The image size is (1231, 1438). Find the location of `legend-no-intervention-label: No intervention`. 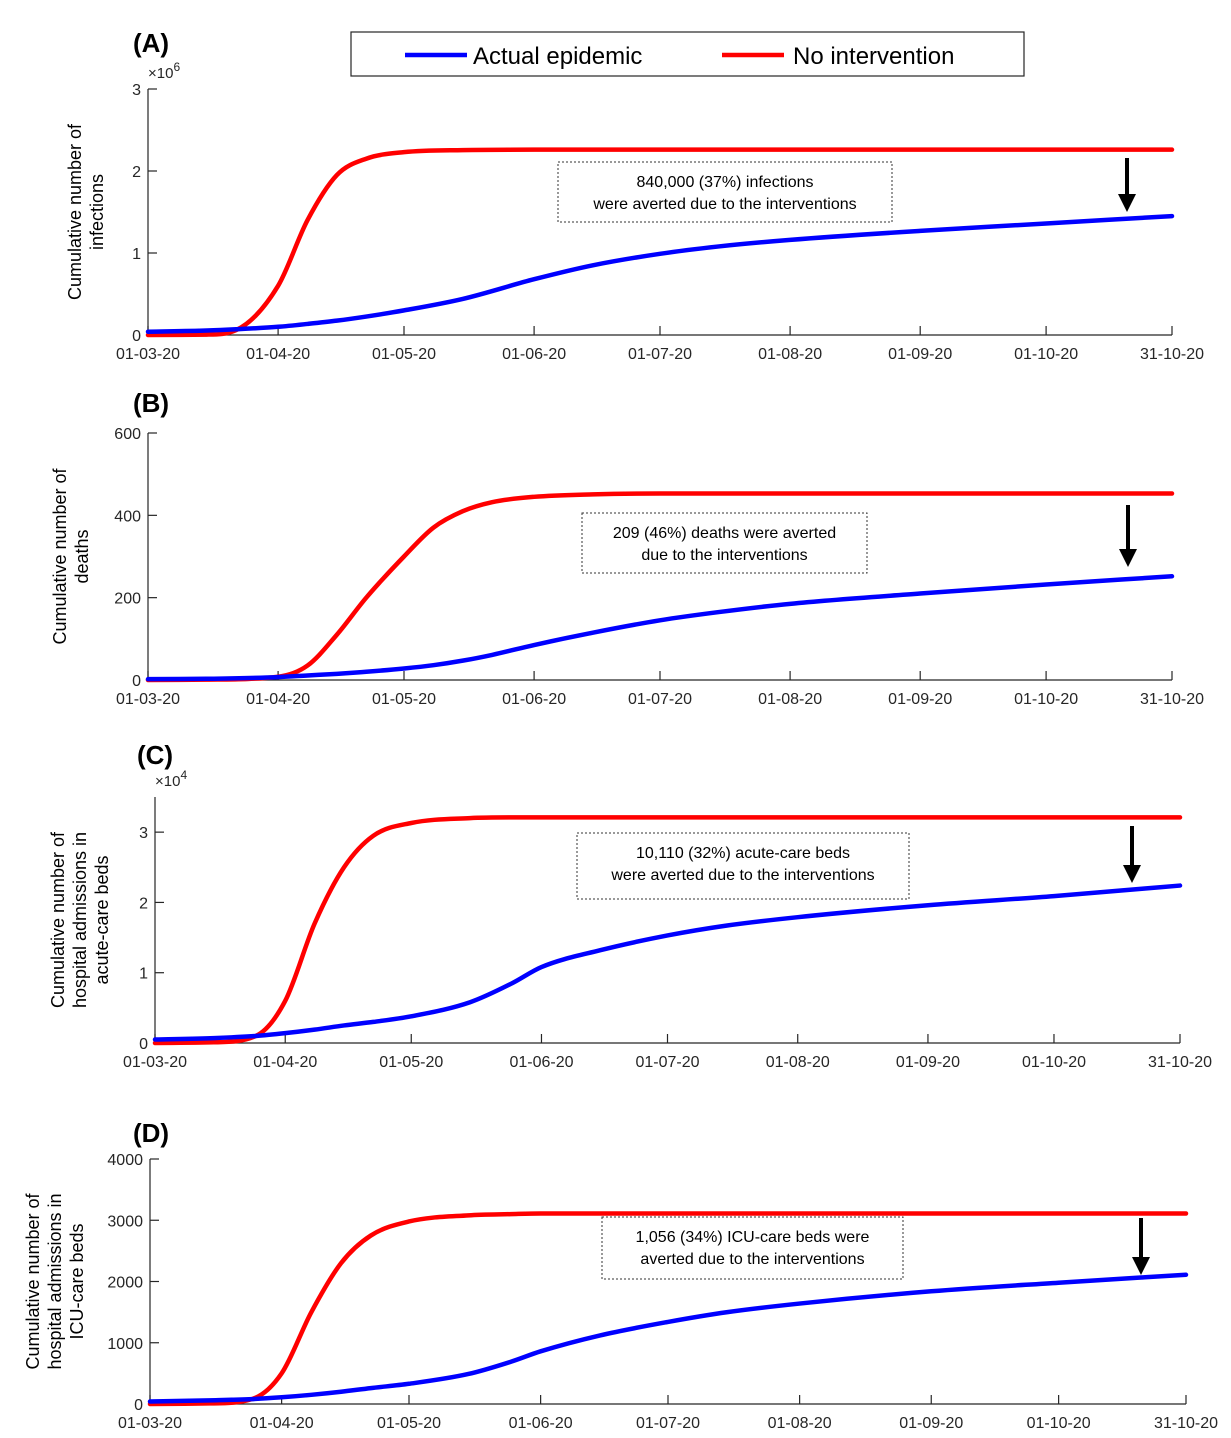

legend-no-intervention-label: No intervention is located at coordinates (873, 56).